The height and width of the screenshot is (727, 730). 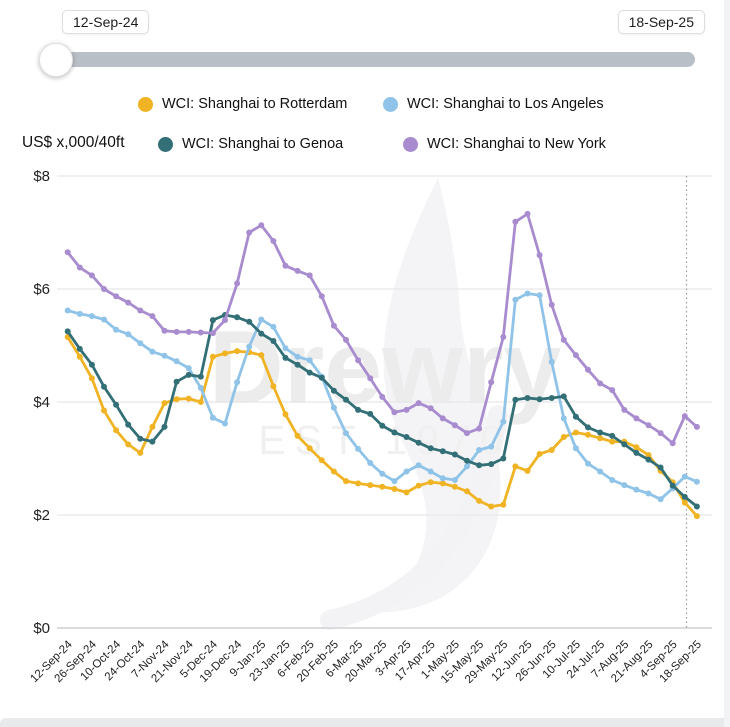 I want to click on legend-item-los-angeles: WCI: Shanghai to Los Angeles, so click(x=493, y=104).